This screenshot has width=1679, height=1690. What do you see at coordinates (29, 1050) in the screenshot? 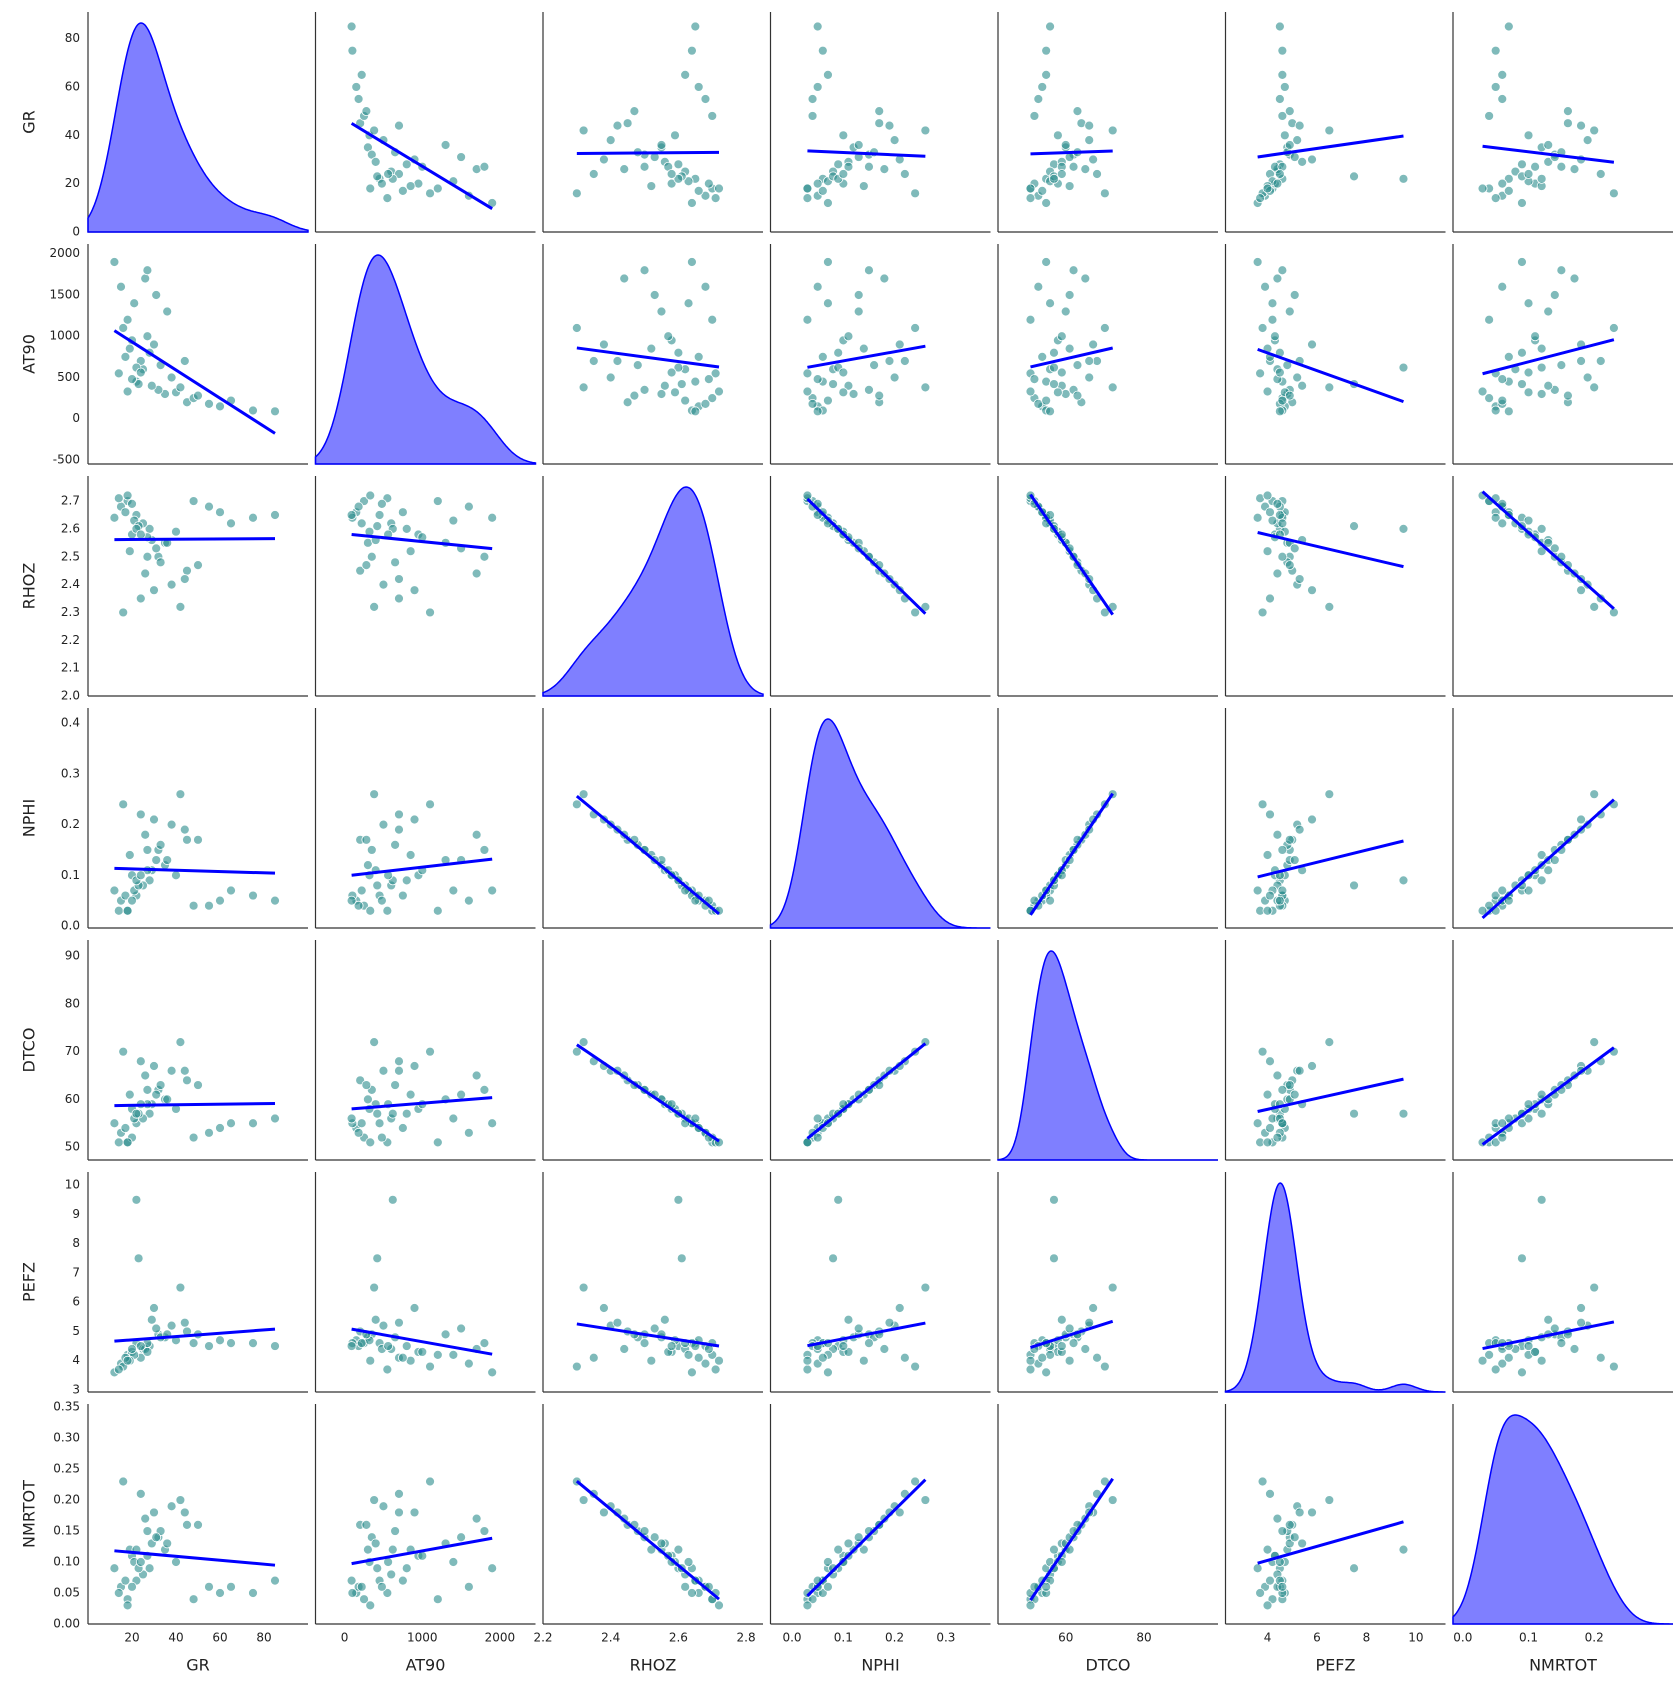
I see `y-axis-label: DTCO` at bounding box center [29, 1050].